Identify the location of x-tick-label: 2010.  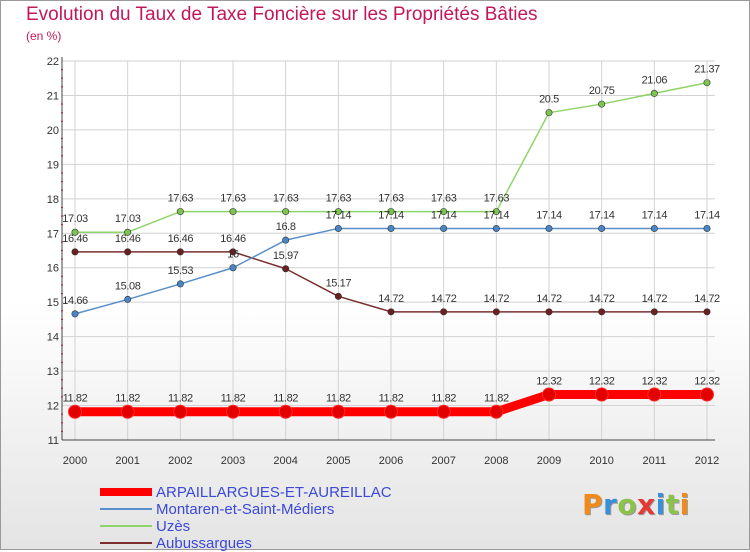
(601, 461).